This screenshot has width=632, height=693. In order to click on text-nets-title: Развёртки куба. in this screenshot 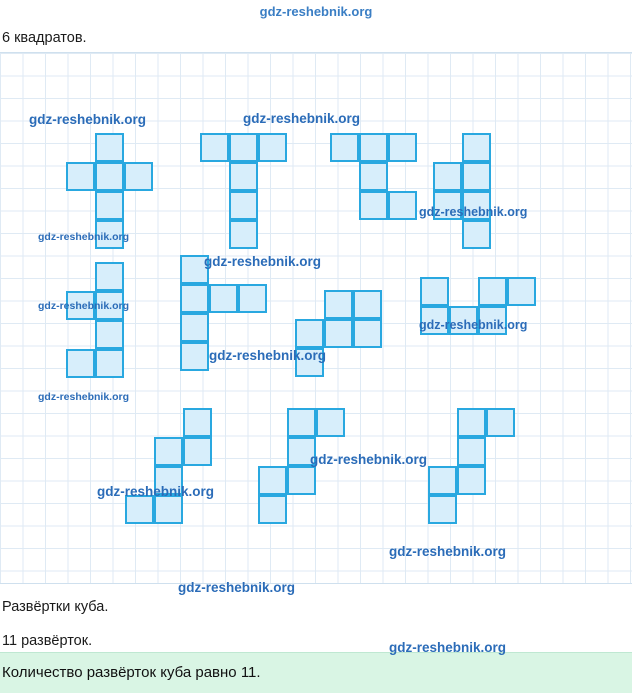, I will do `click(55, 607)`.